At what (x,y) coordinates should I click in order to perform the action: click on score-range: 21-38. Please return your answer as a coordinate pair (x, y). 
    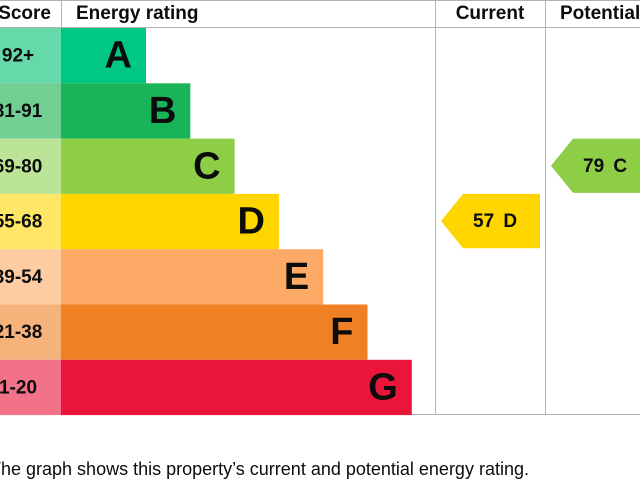
    Looking at the image, I should click on (21, 332).